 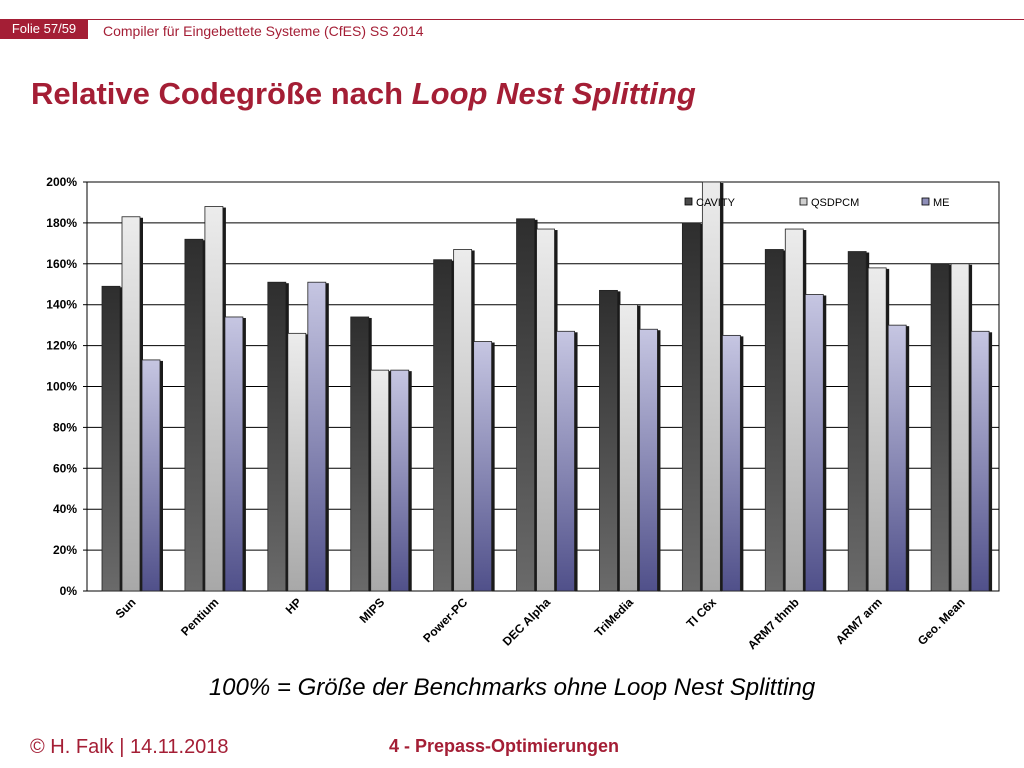 What do you see at coordinates (44, 29) in the screenshot?
I see `slide-number-badge: Folie 57/59` at bounding box center [44, 29].